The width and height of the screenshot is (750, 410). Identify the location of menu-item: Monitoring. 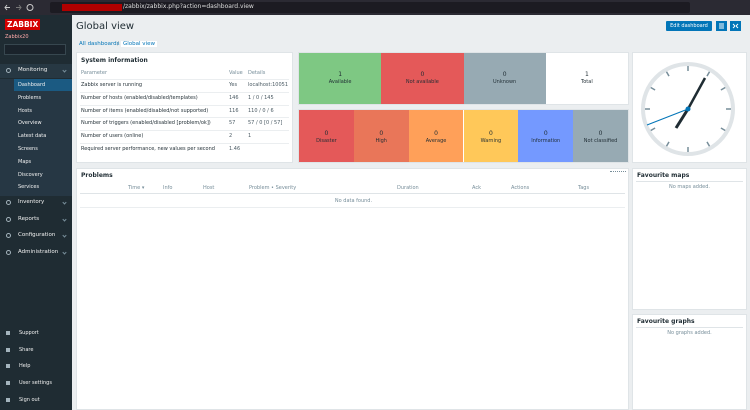
(33, 70).